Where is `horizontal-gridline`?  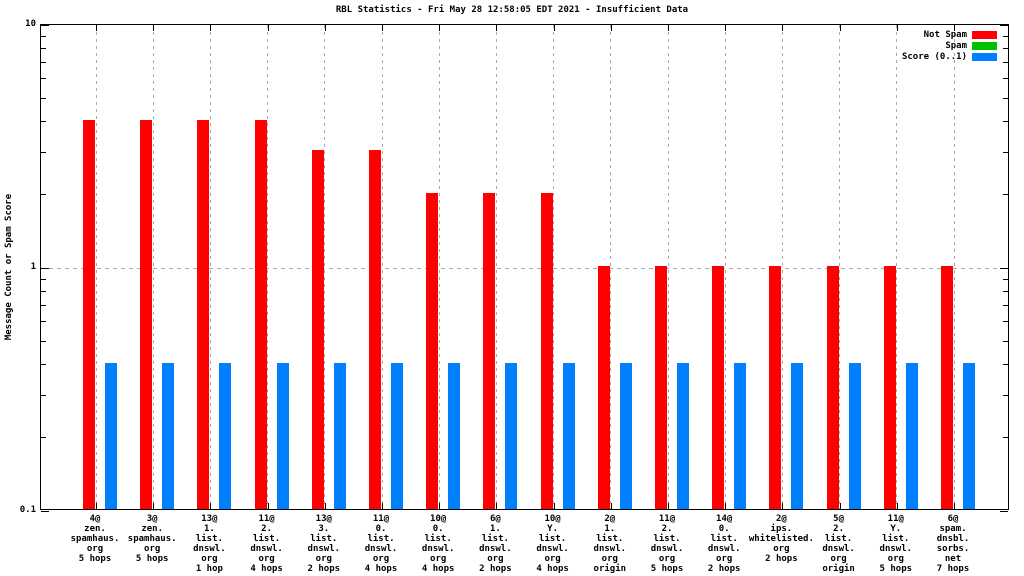
horizontal-gridline is located at coordinates (524, 268).